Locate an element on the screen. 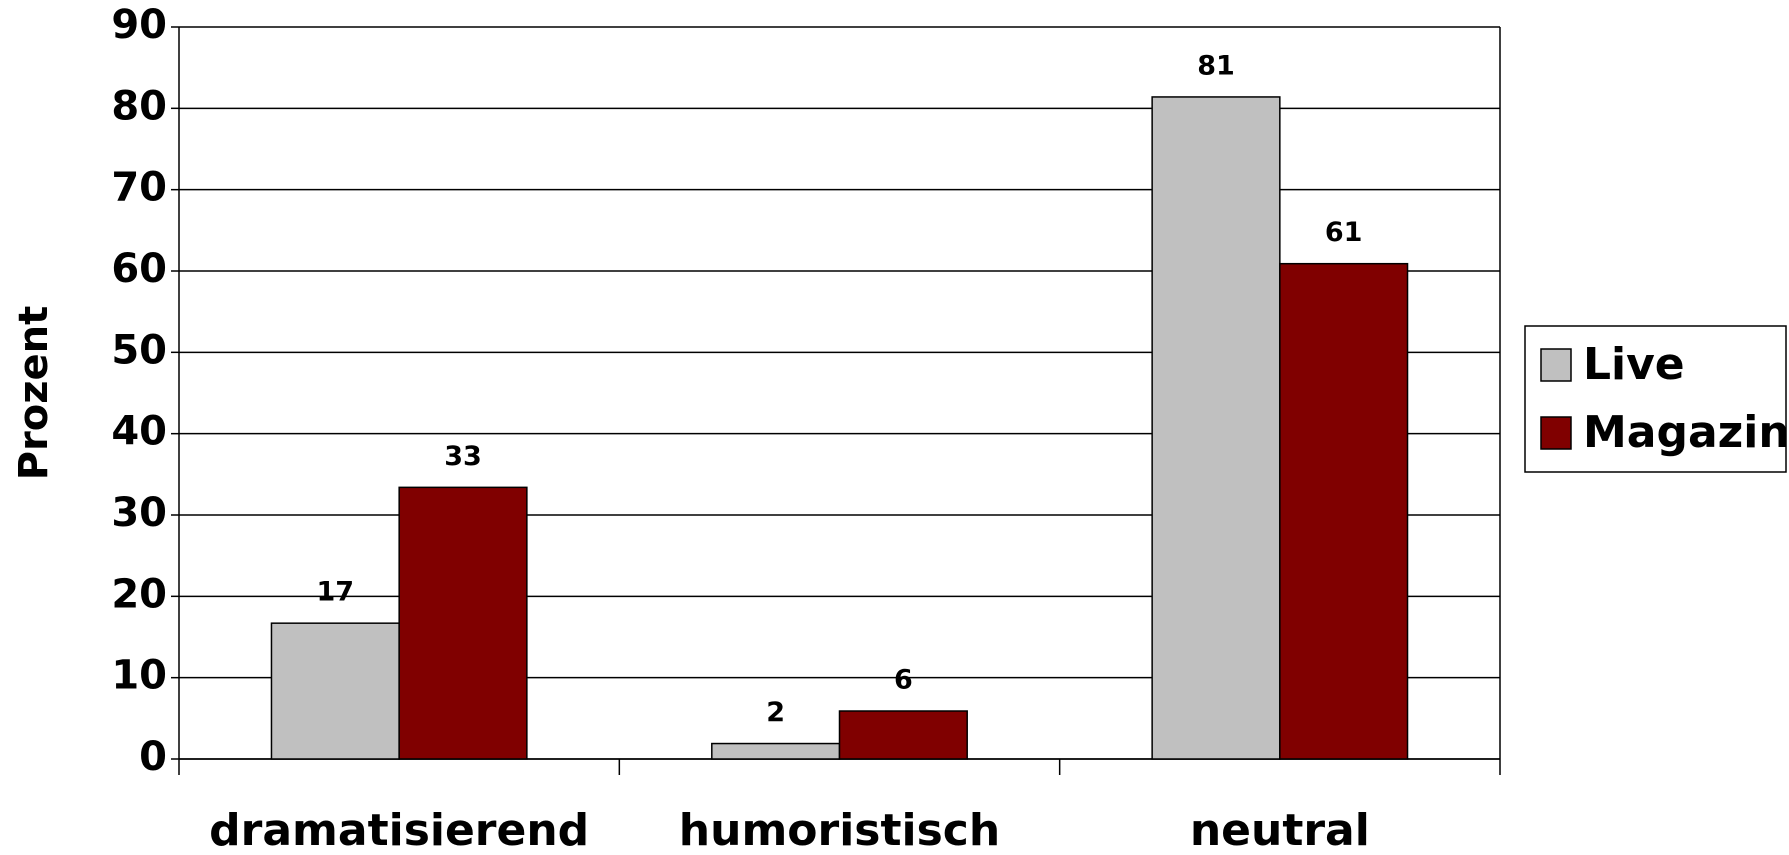 The width and height of the screenshot is (1789, 855). y-tick-label: 70 is located at coordinates (139, 188).